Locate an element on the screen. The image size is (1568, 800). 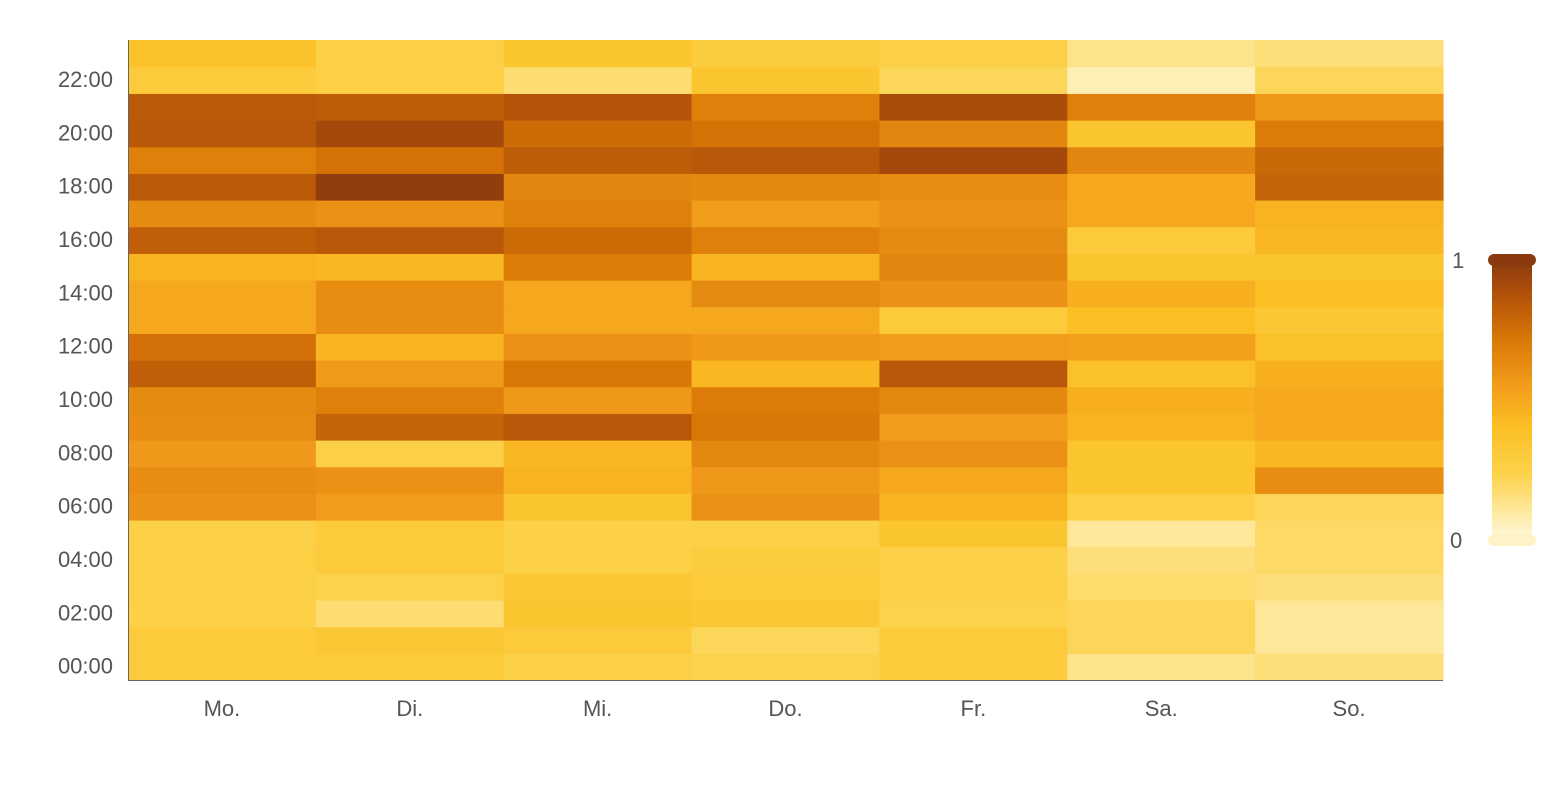
x-axis-ticks: Mo. Di. Mi. Do. Fr. Sa. So. is located at coordinates (785, 708).